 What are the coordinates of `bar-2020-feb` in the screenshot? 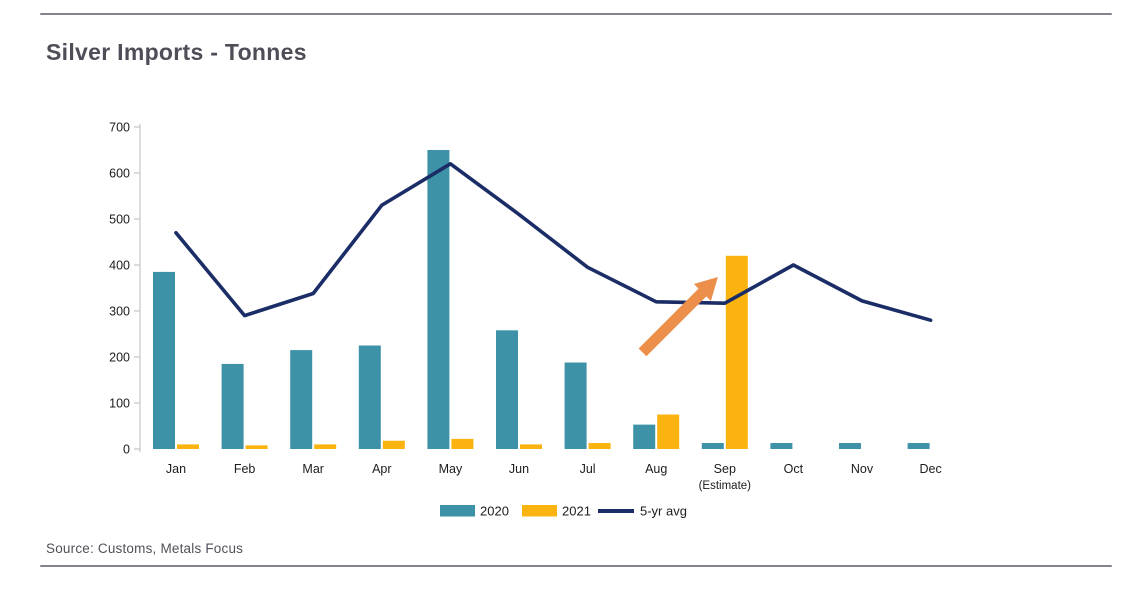 It's located at (232, 406).